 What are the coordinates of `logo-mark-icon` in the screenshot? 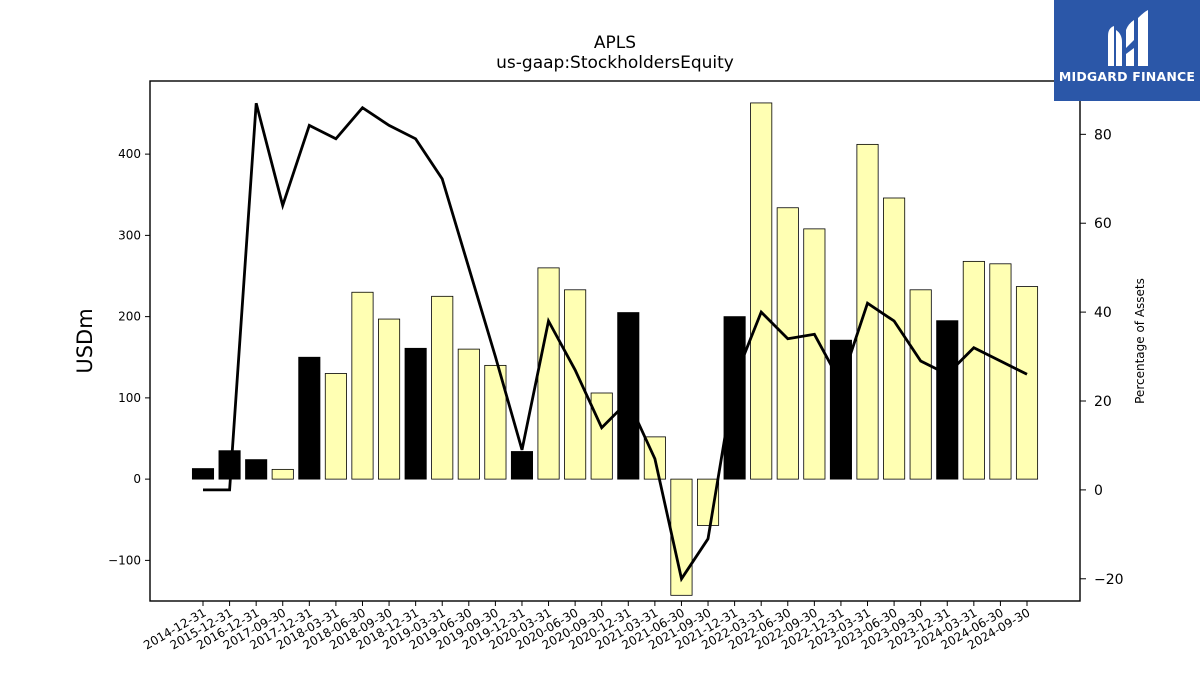 It's located at (1128, 38).